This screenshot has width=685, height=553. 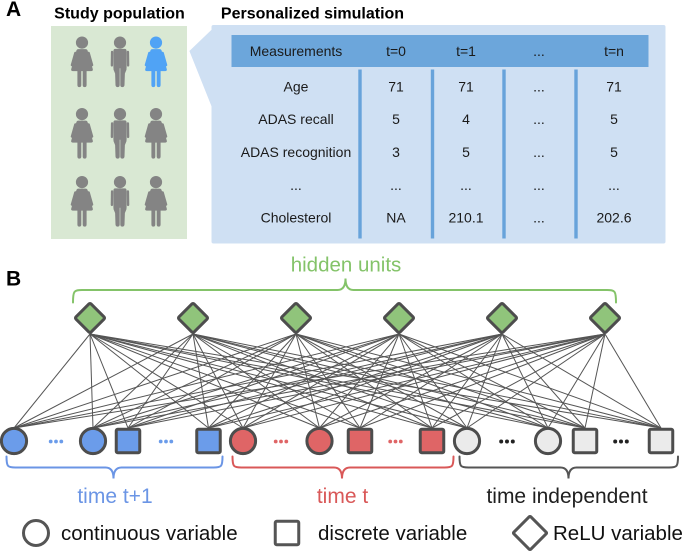 I want to click on svg-text: ReLU variable, so click(x=618, y=533).